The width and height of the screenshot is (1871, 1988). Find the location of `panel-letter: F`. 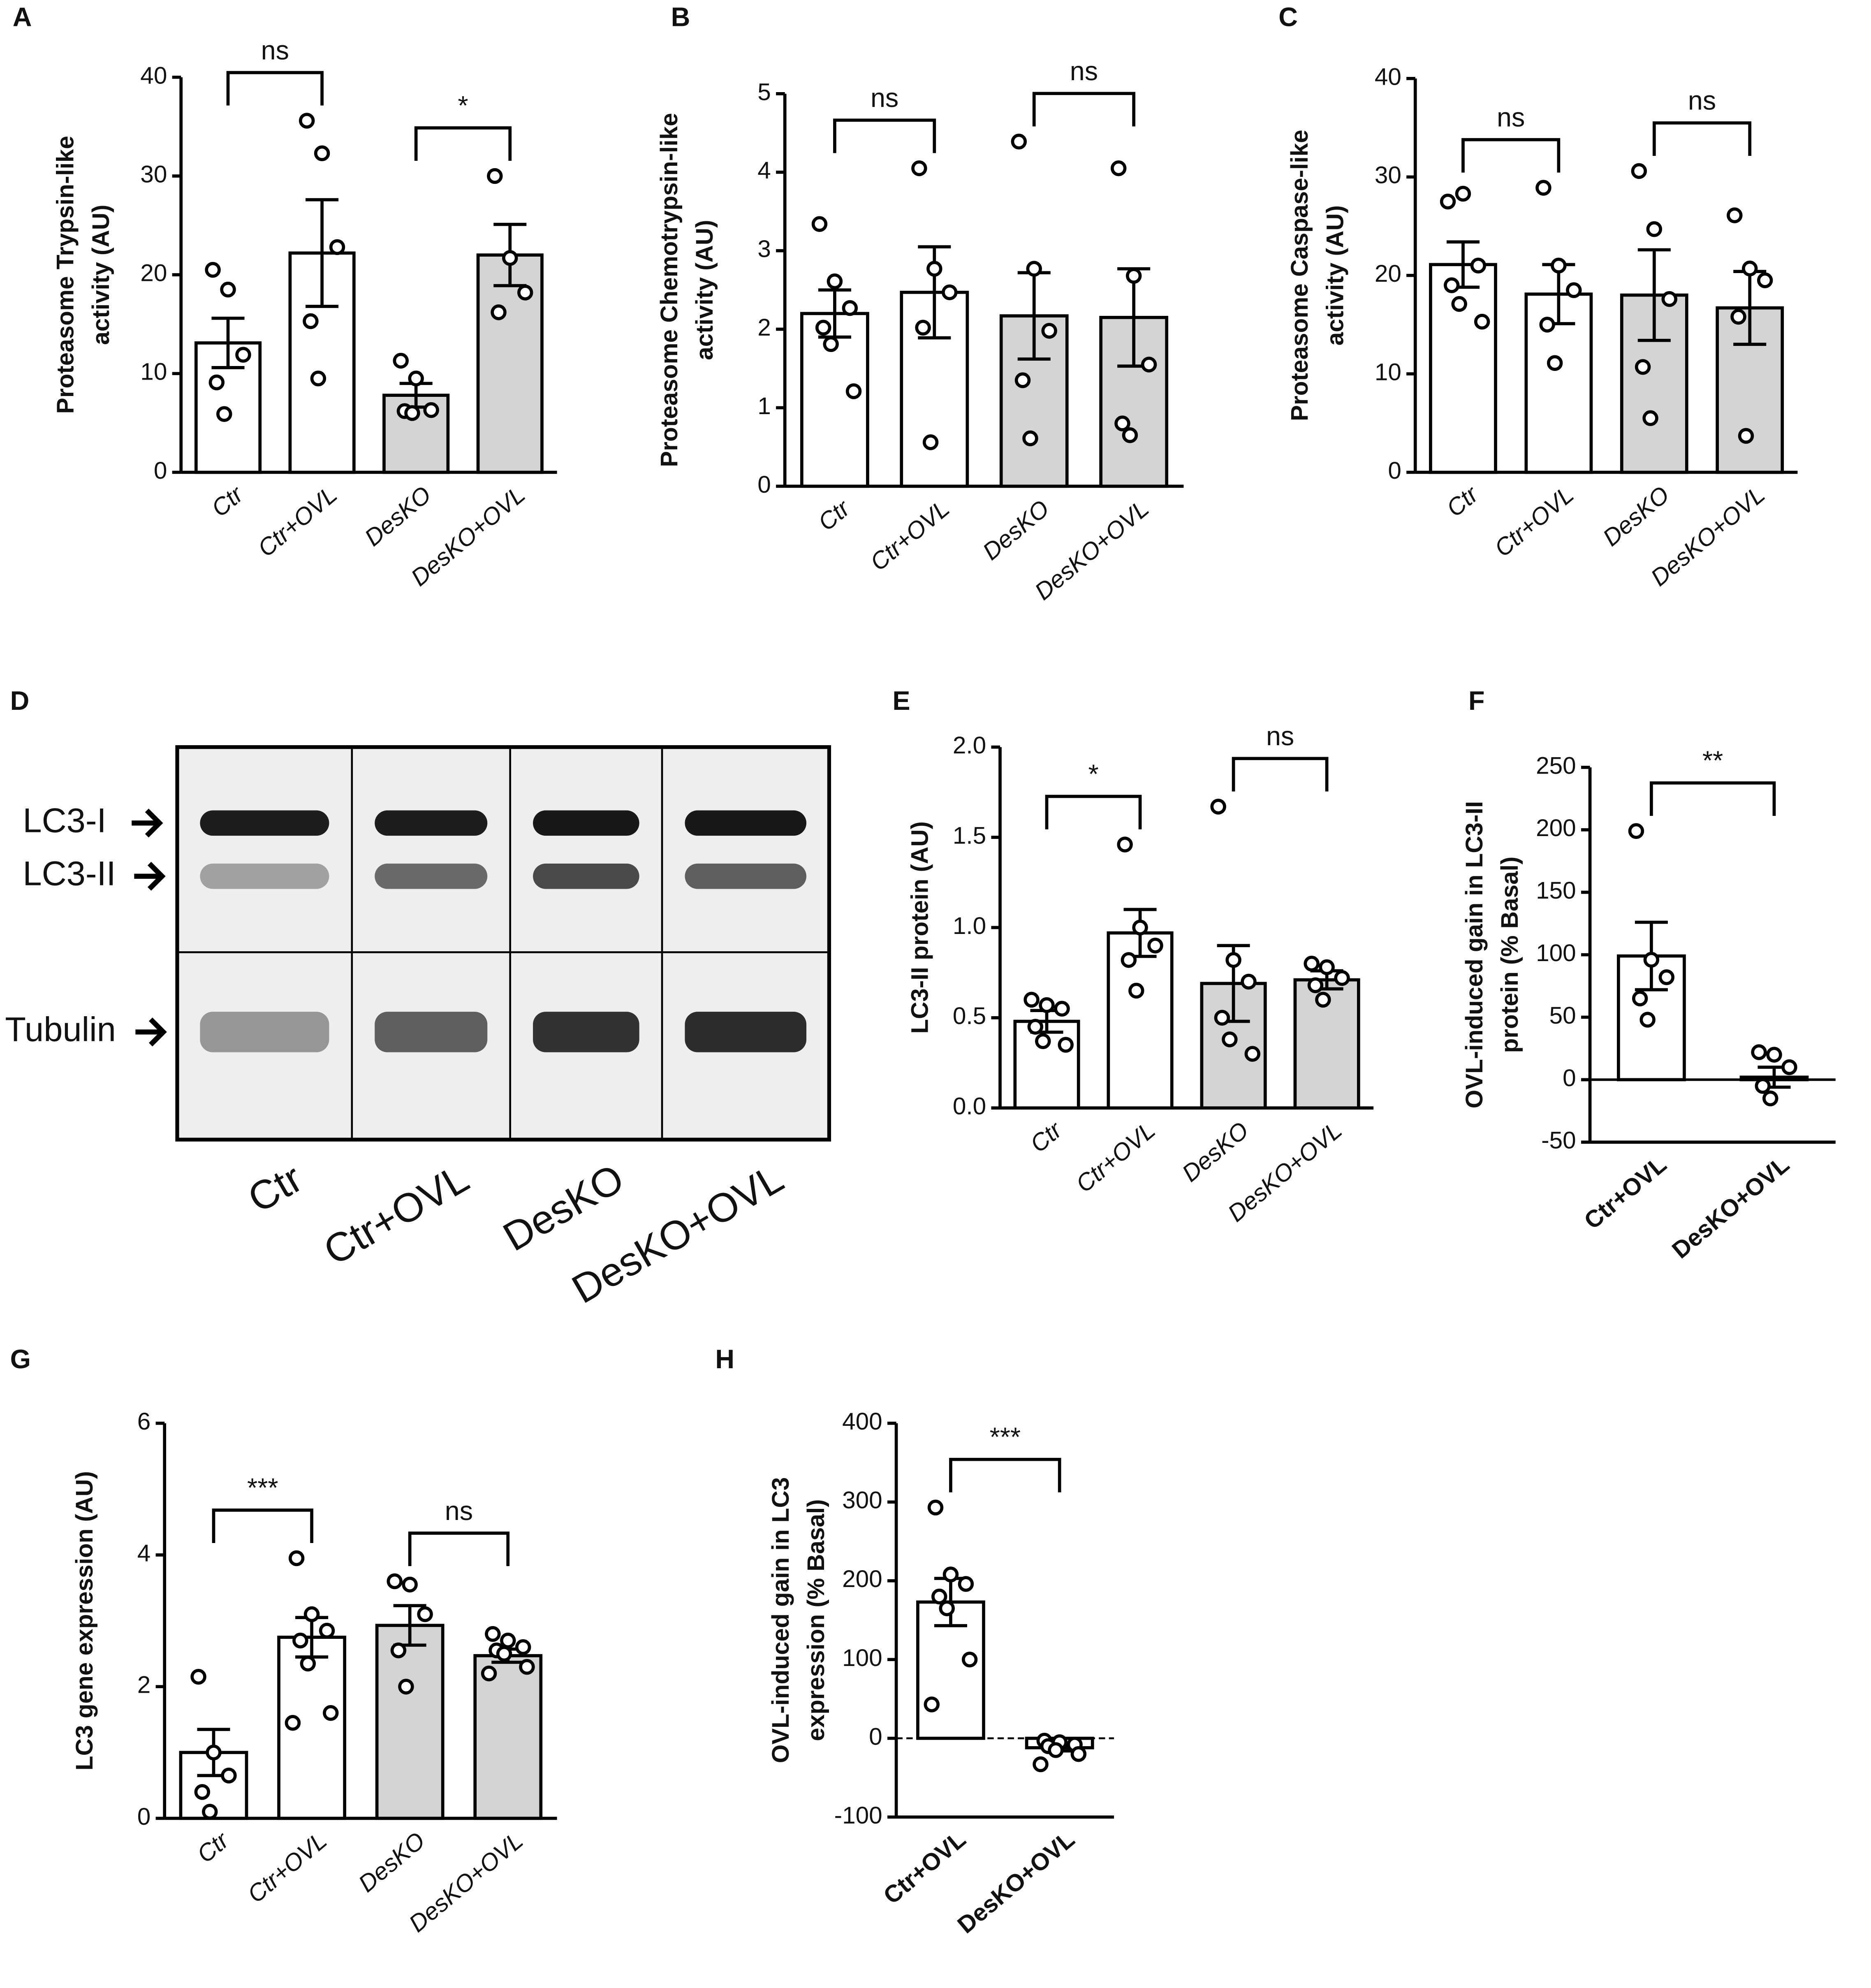

panel-letter: F is located at coordinates (1476, 701).